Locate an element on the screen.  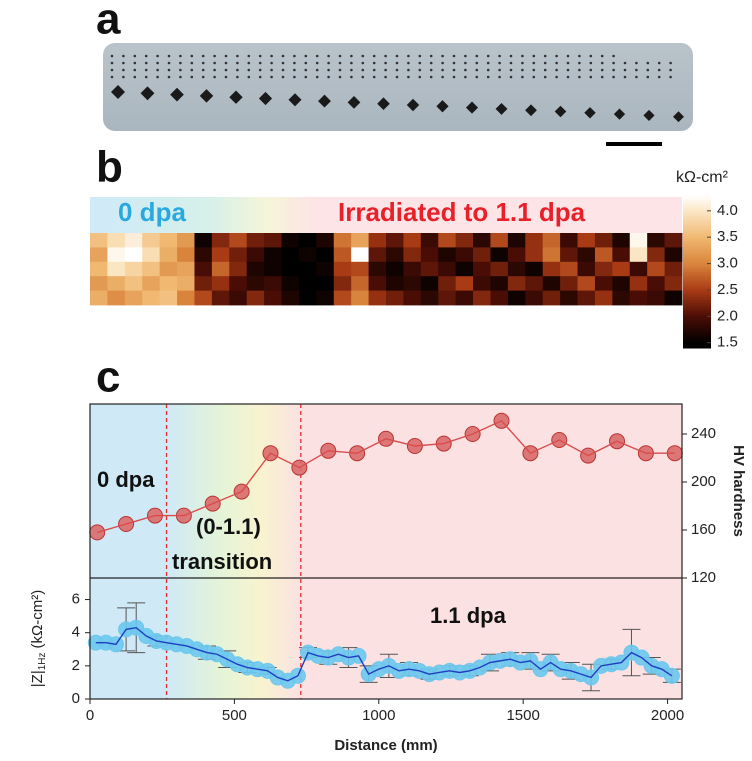
y2-tick-label: 200 is located at coordinates (703, 481).